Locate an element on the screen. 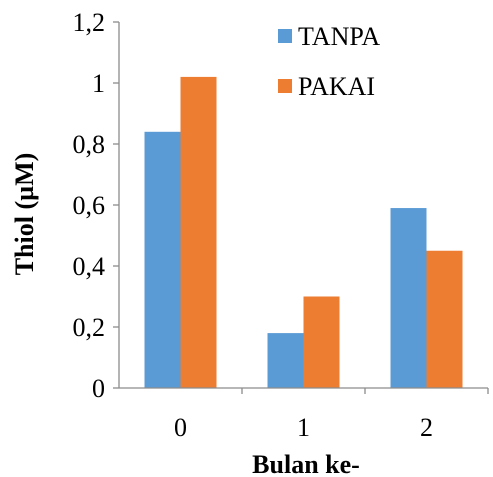 The image size is (493, 477). x-tick-label: 2 is located at coordinates (426, 427).